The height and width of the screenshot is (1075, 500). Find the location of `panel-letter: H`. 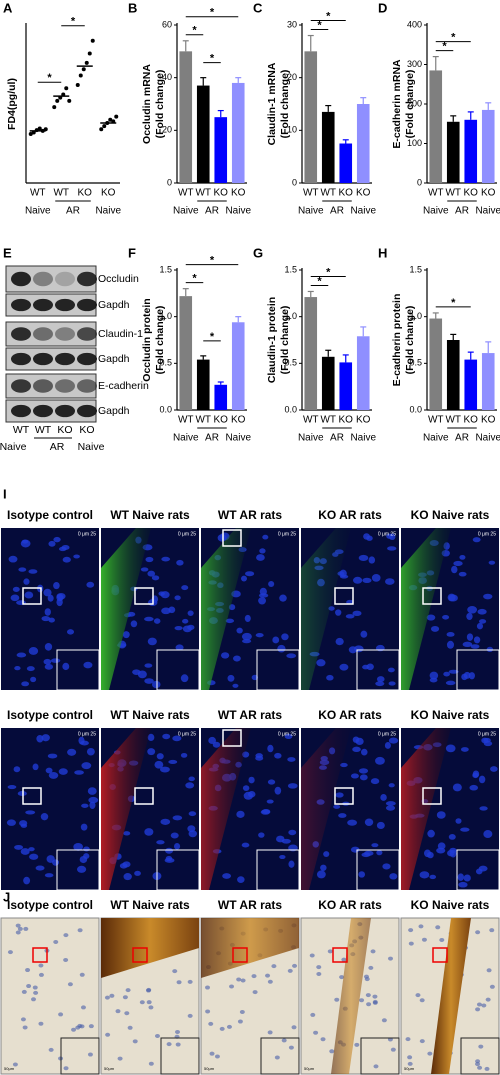

panel-letter: H is located at coordinates (382, 252).